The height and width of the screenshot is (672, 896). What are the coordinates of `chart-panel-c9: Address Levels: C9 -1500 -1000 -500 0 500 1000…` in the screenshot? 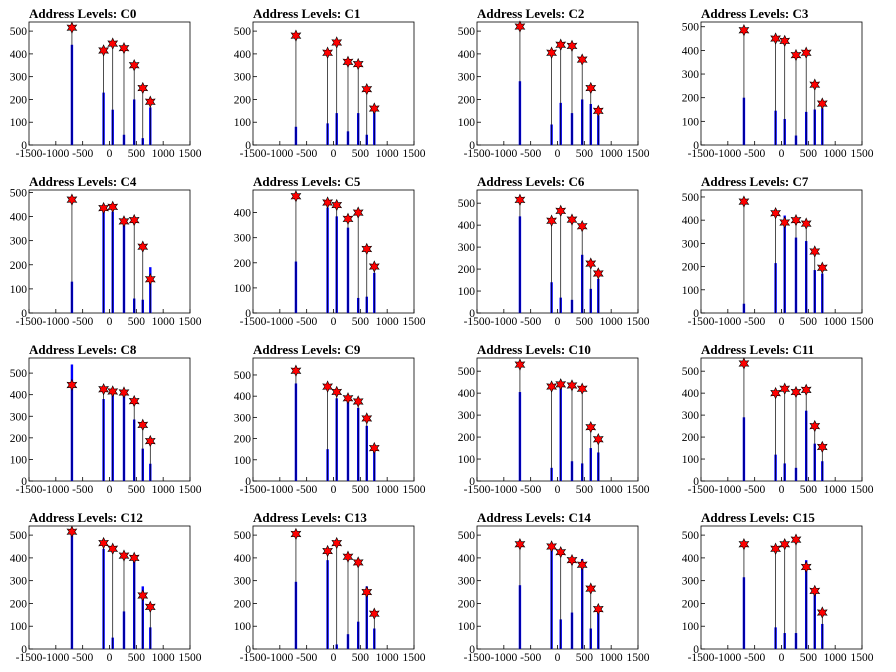 It's located at (336, 420).